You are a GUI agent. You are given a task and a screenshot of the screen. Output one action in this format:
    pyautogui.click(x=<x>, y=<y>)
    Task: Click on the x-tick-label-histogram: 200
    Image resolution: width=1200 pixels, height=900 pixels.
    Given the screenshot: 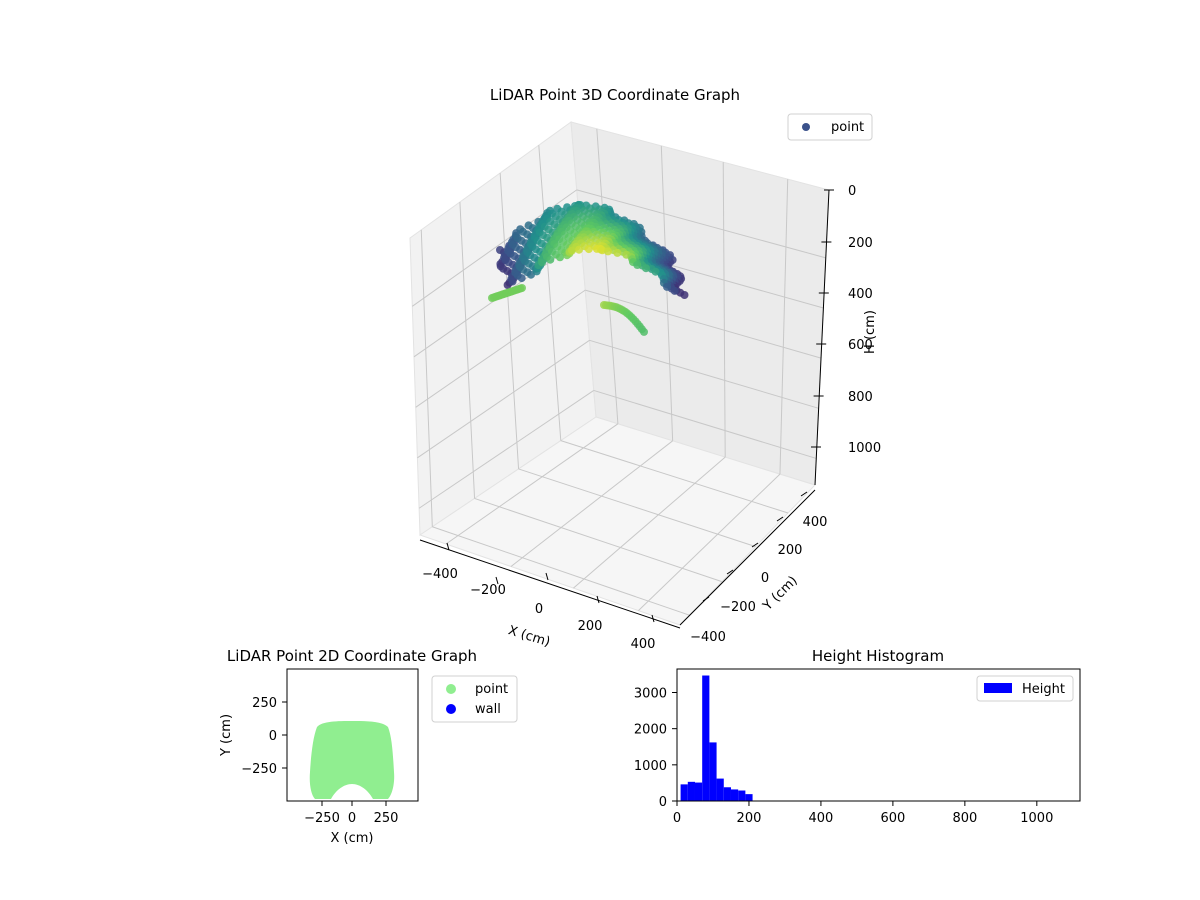 What is the action you would take?
    pyautogui.click(x=749, y=818)
    